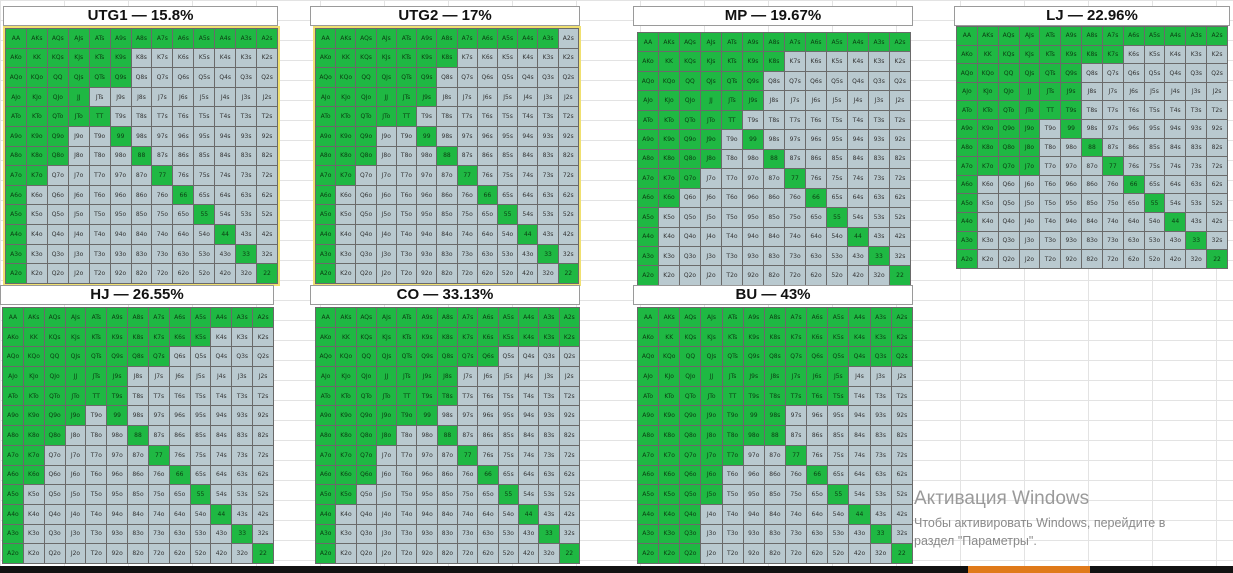  Describe the element at coordinates (96, 475) in the screenshot. I see `hand-cell-t6o: T6o` at that location.